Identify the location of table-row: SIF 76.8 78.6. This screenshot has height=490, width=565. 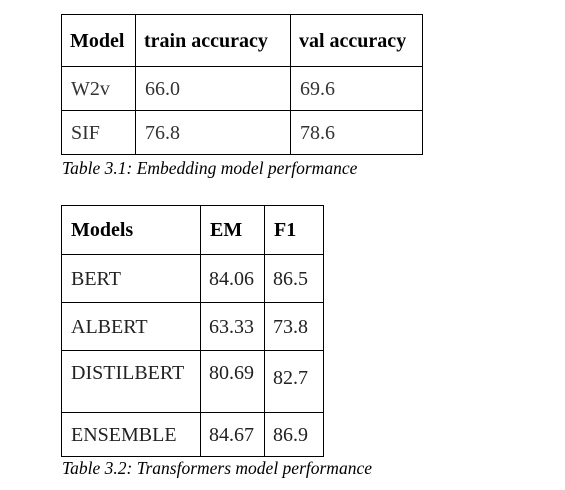
(242, 132).